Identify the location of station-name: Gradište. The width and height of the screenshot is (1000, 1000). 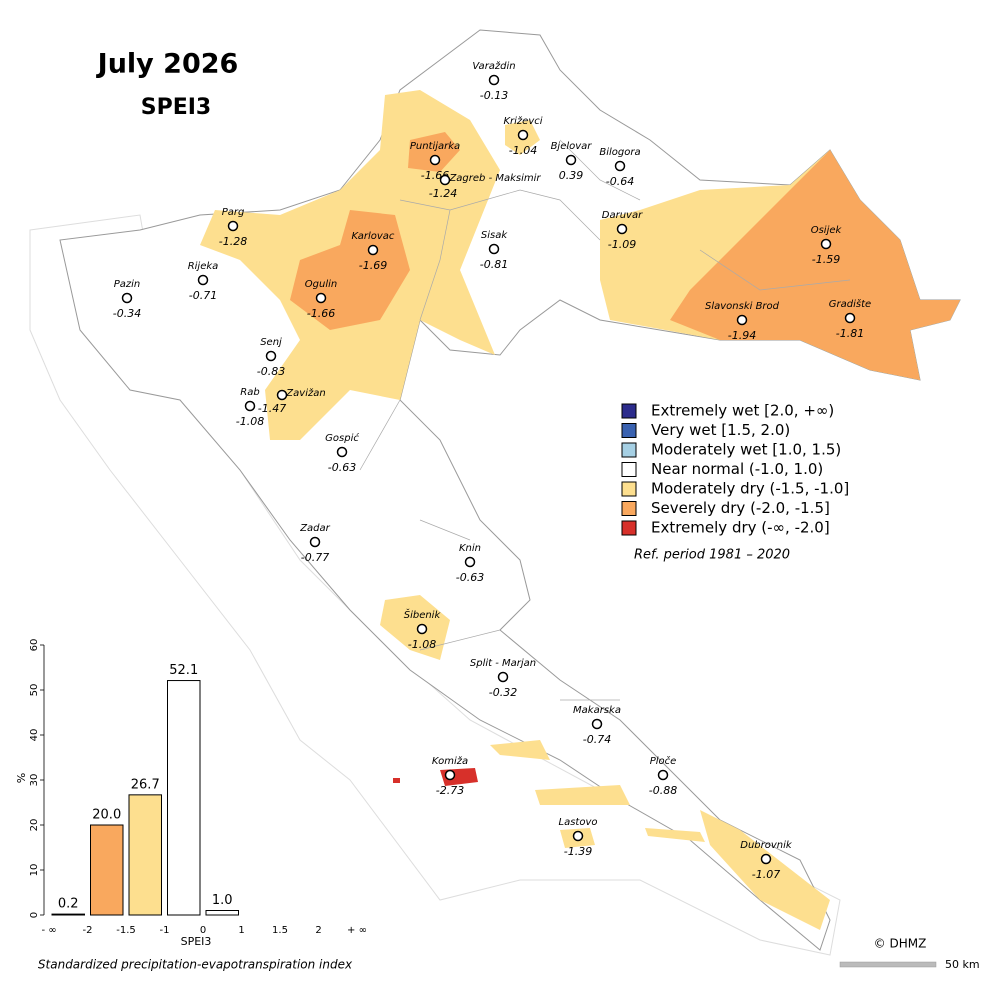
(850, 304).